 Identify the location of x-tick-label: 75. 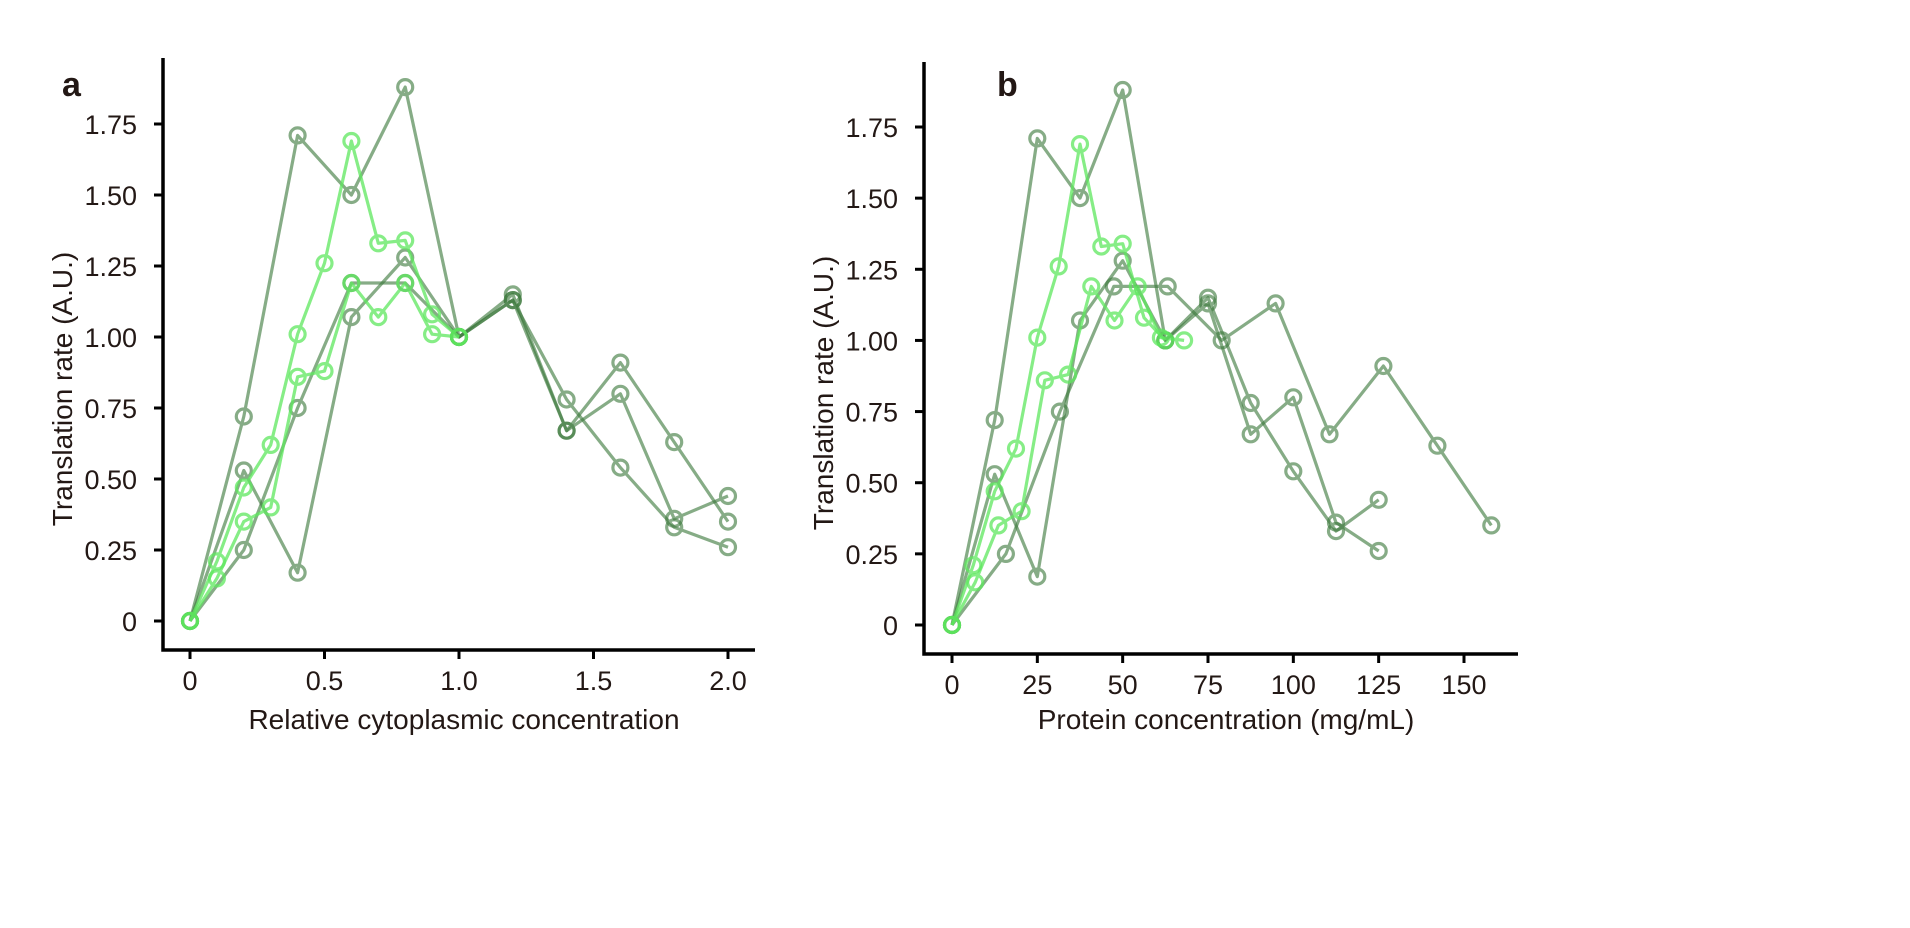
(1208, 685).